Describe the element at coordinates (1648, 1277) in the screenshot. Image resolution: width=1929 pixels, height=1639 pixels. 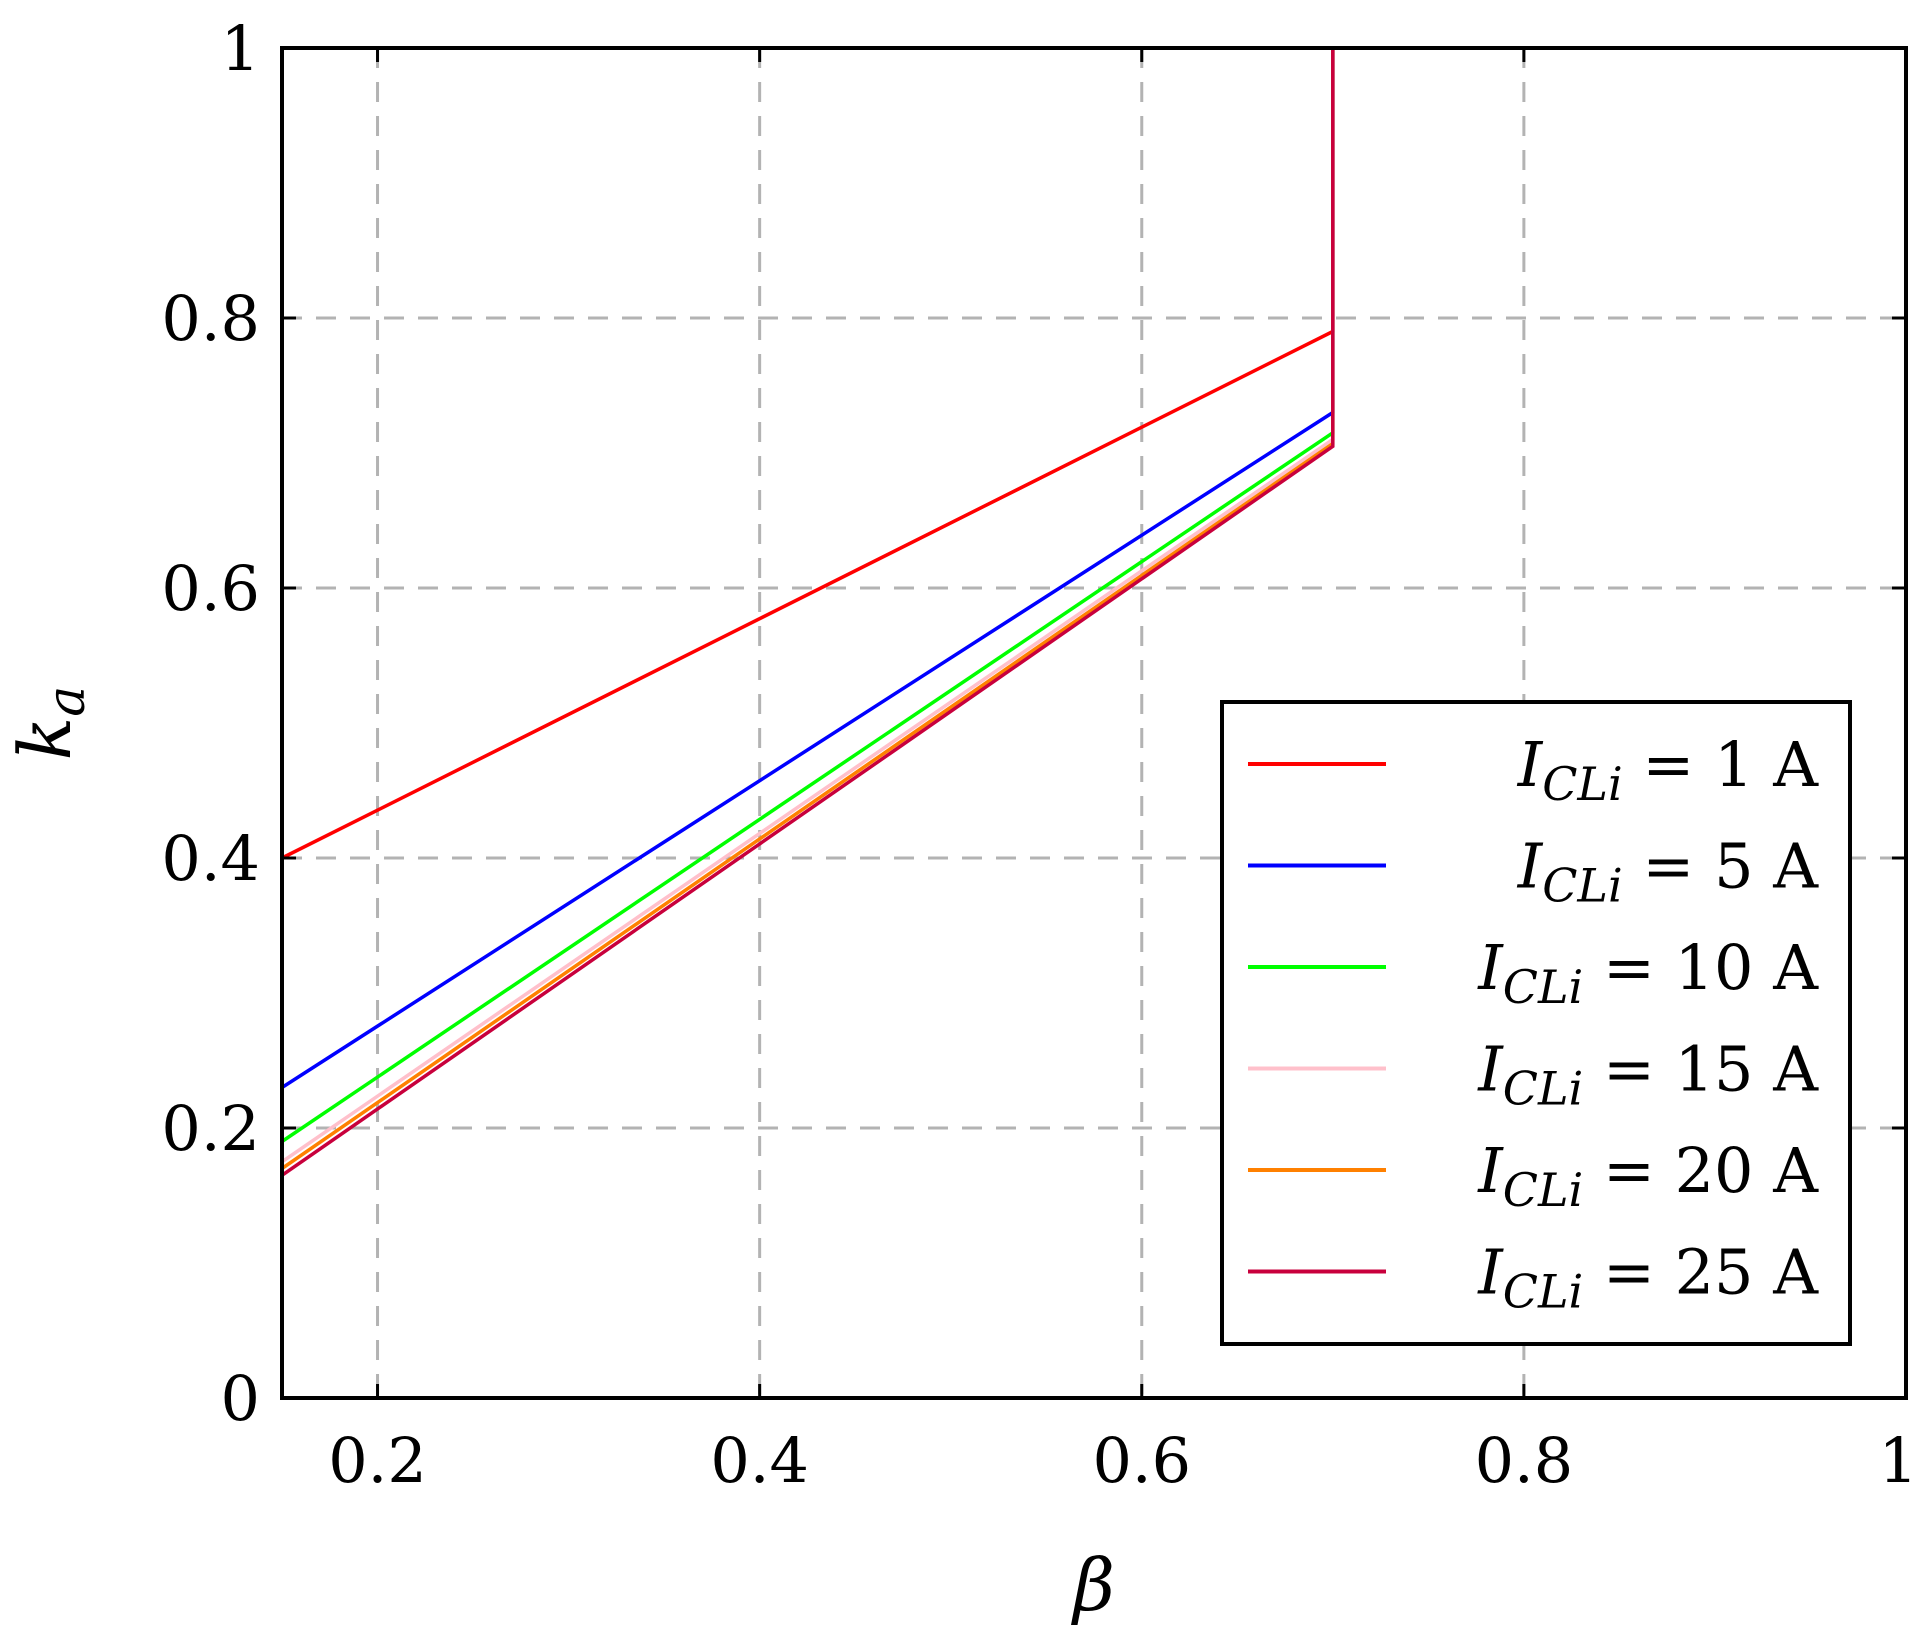
I see `legend-label-6: ICLi = 25 A` at that location.